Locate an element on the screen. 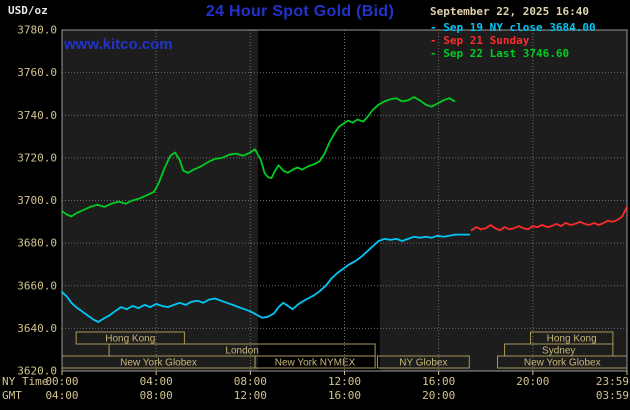 The height and width of the screenshot is (410, 630). x-axis-label-ny: 16:00 is located at coordinates (438, 381).